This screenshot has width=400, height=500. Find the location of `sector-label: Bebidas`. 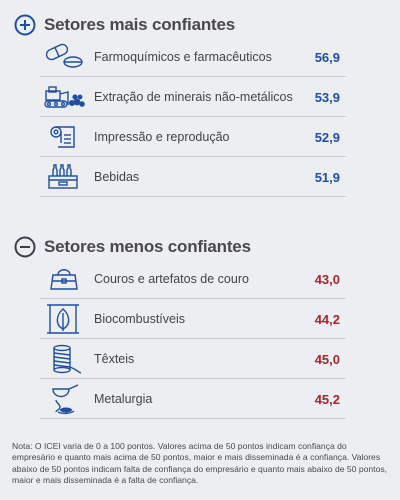

sector-label: Bebidas is located at coordinates (117, 177).